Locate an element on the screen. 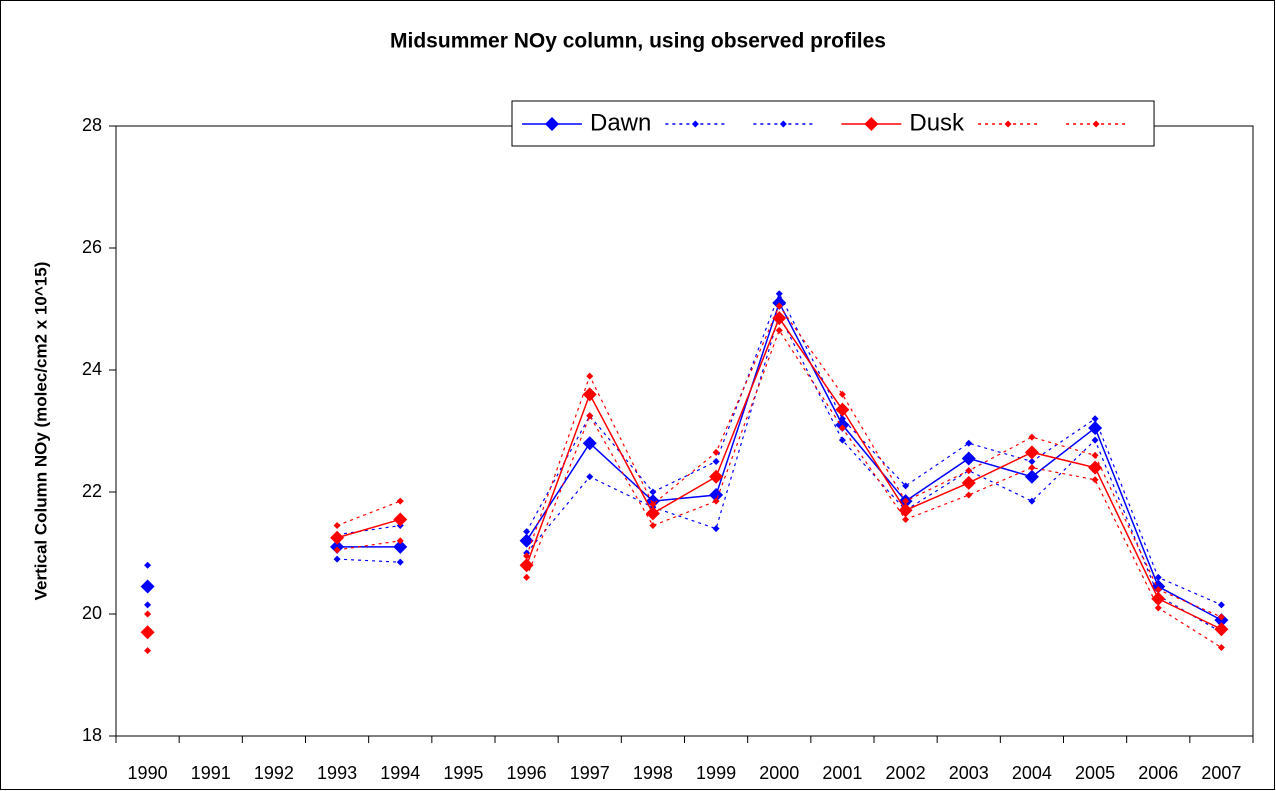  x-tick-label: 2002 is located at coordinates (906, 773).